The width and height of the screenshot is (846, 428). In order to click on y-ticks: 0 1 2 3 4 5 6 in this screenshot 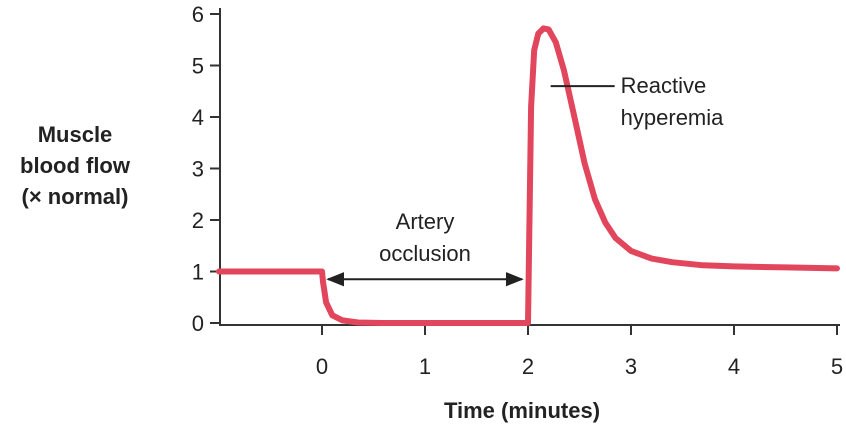, I will do `click(206, 169)`.